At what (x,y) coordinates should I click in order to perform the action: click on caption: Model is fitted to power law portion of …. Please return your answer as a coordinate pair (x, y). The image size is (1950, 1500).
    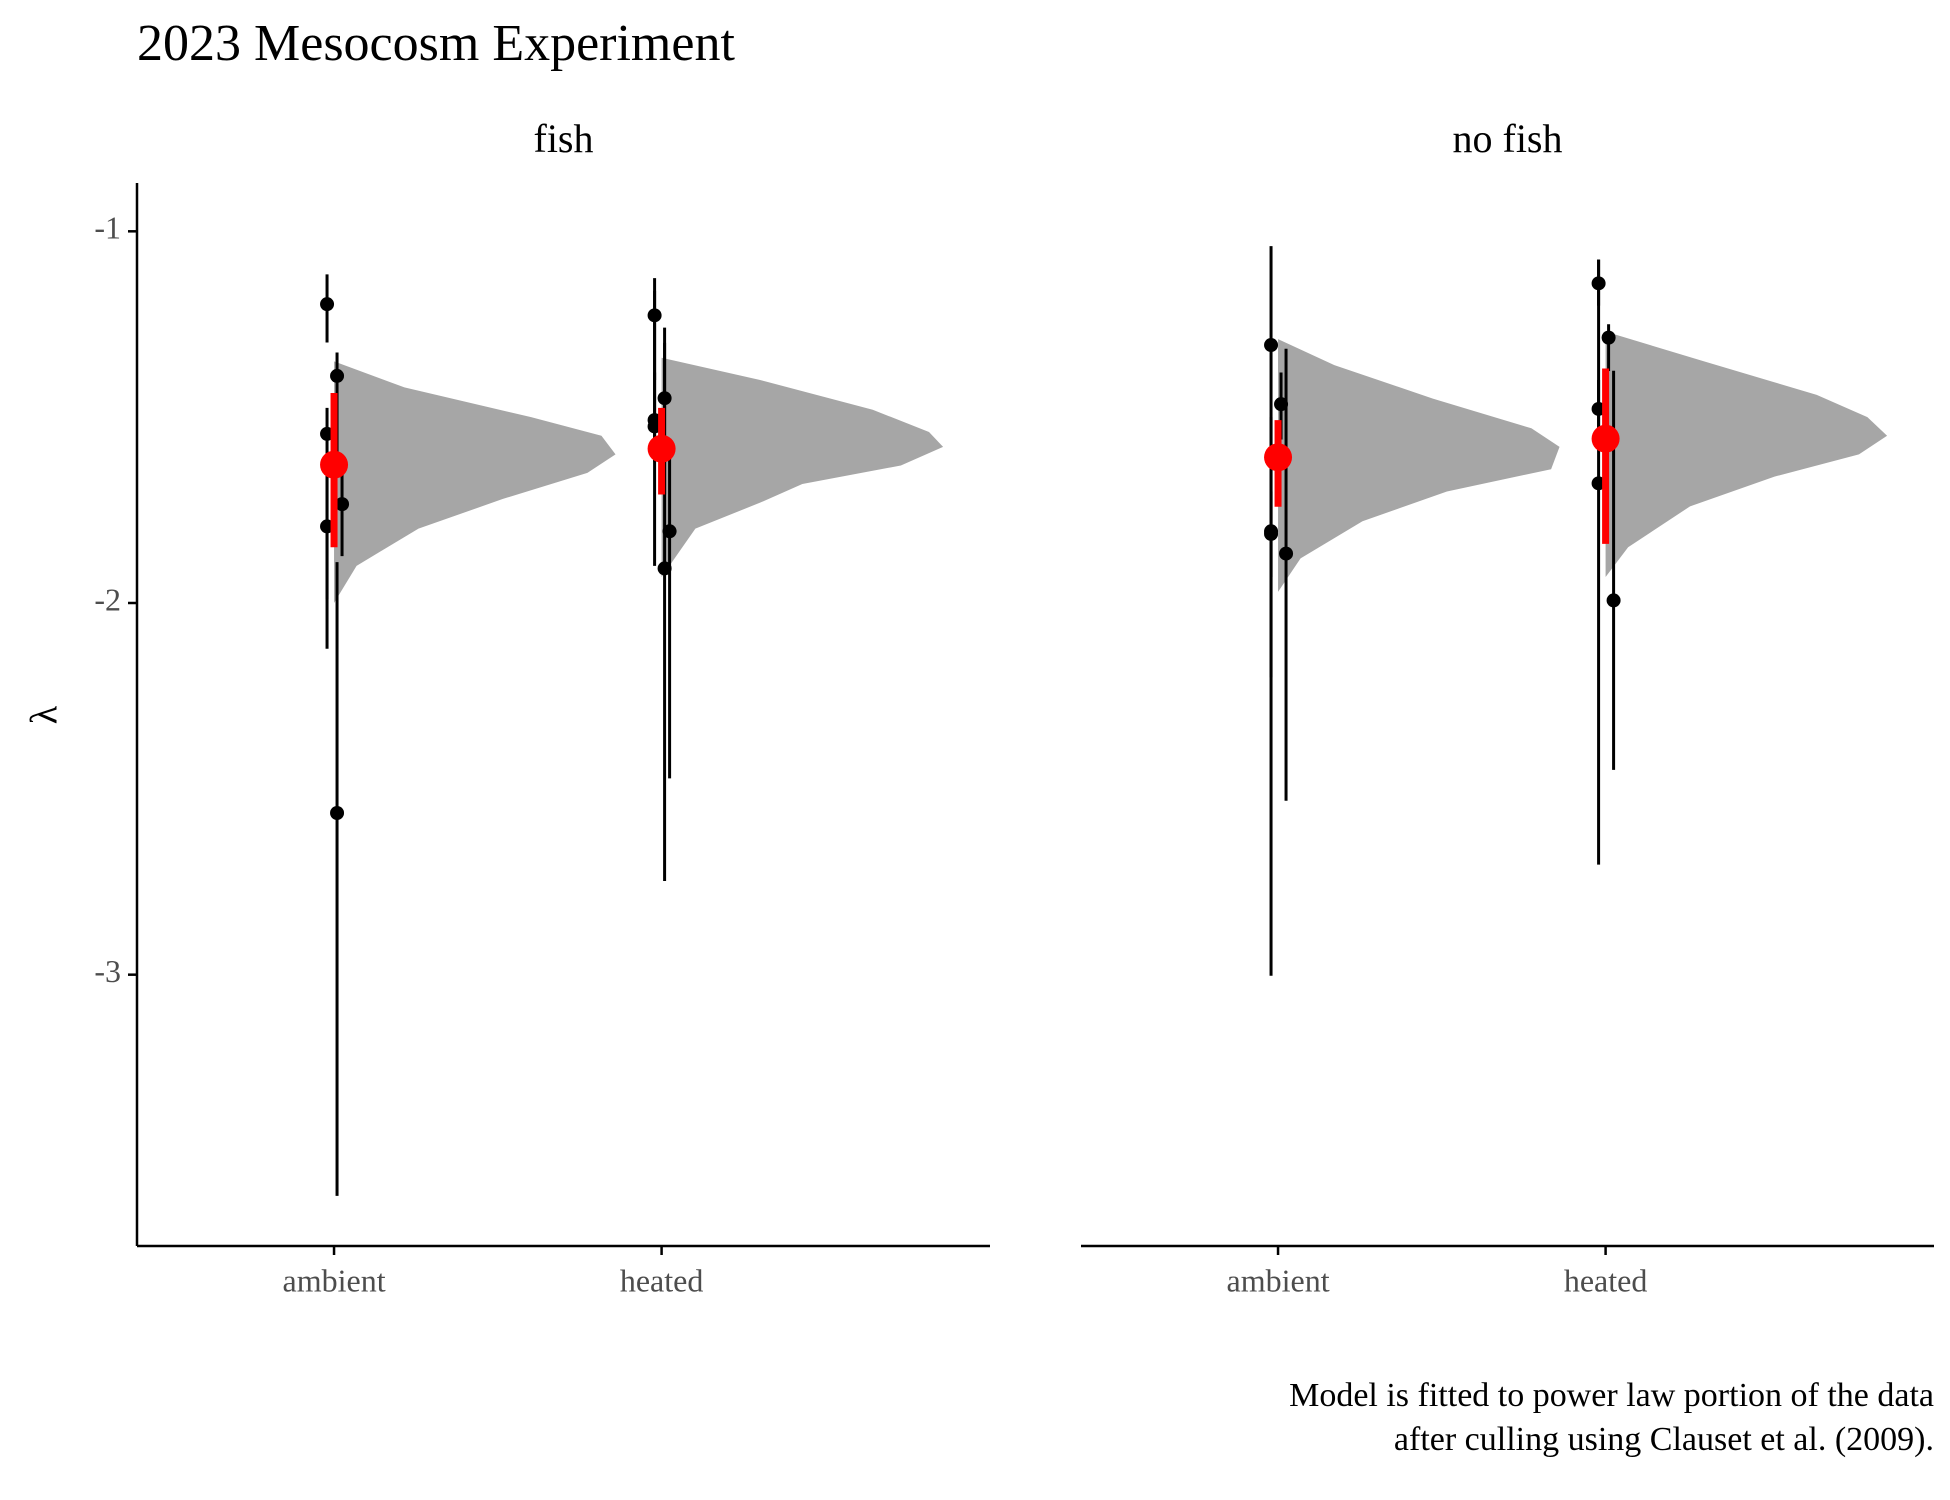
    Looking at the image, I should click on (1611, 1395).